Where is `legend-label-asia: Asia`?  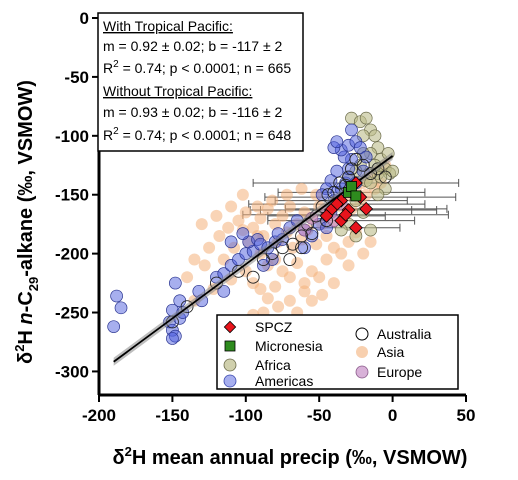 legend-label-asia: Asia is located at coordinates (390, 352).